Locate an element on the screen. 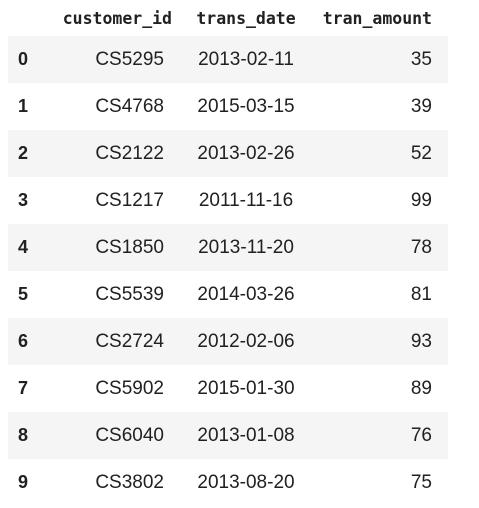  row-index: 6 is located at coordinates (23, 341).